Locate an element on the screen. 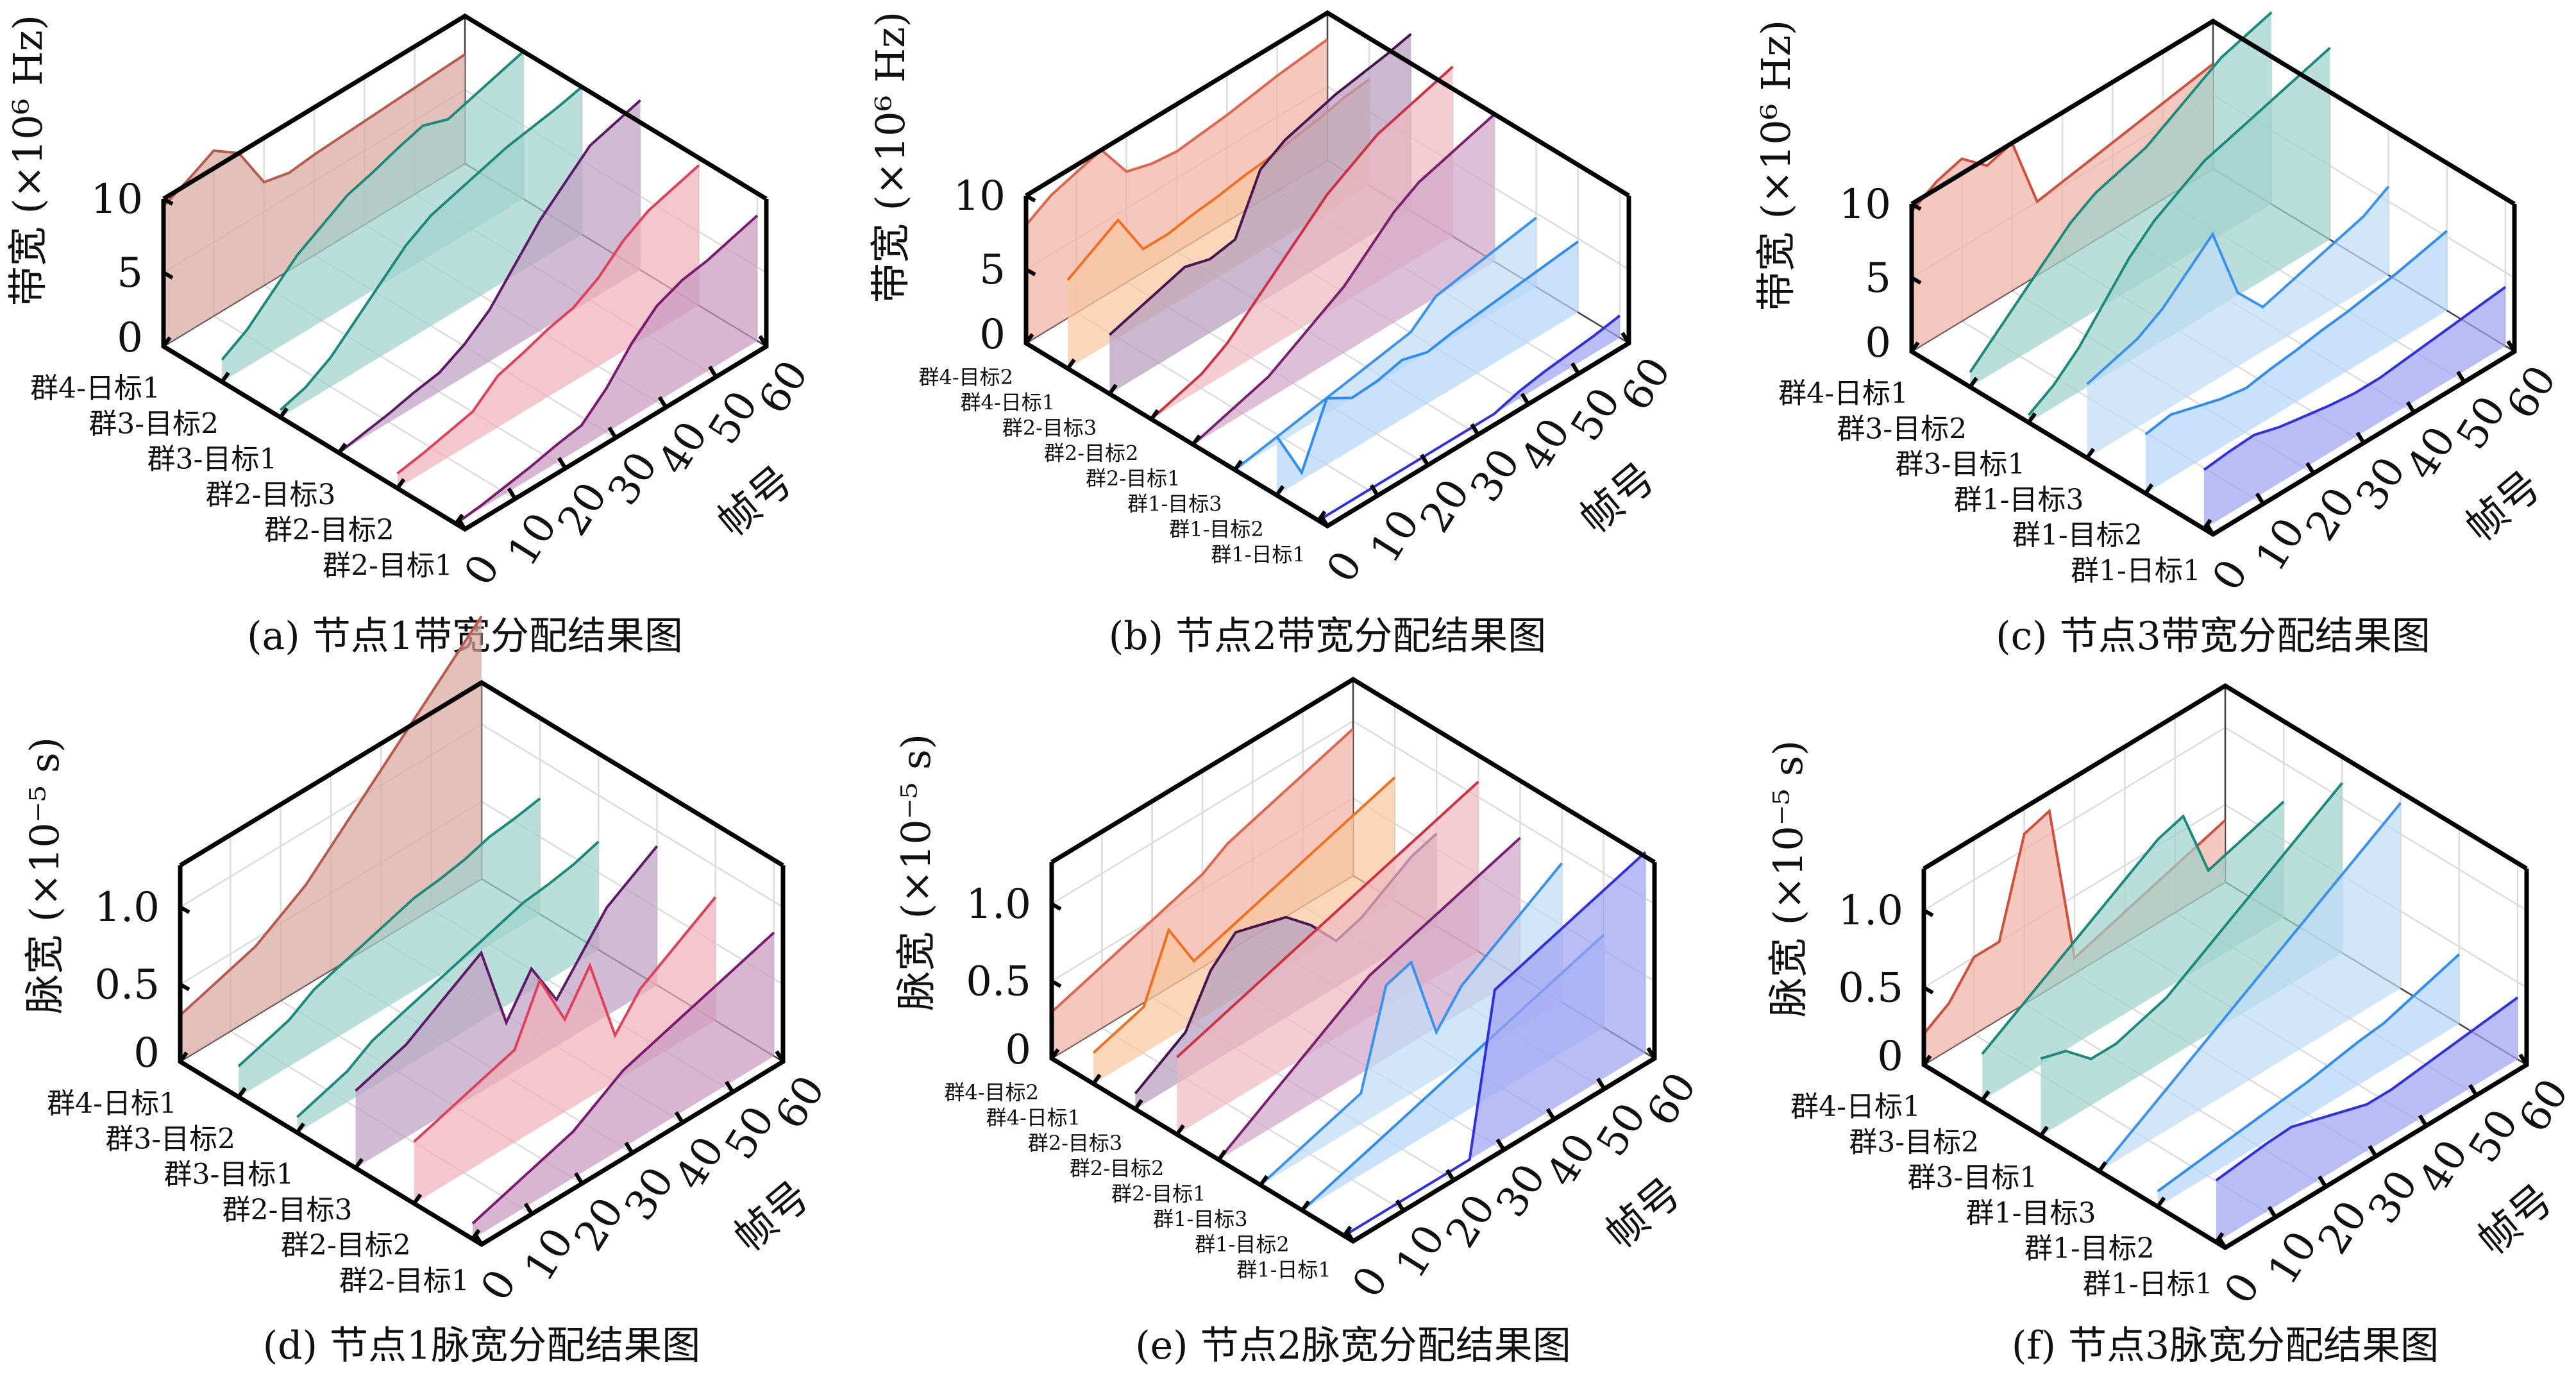 The image size is (2576, 1374). z-axis-title: 带宽 (×10⁶ Hz) is located at coordinates (1776, 165).